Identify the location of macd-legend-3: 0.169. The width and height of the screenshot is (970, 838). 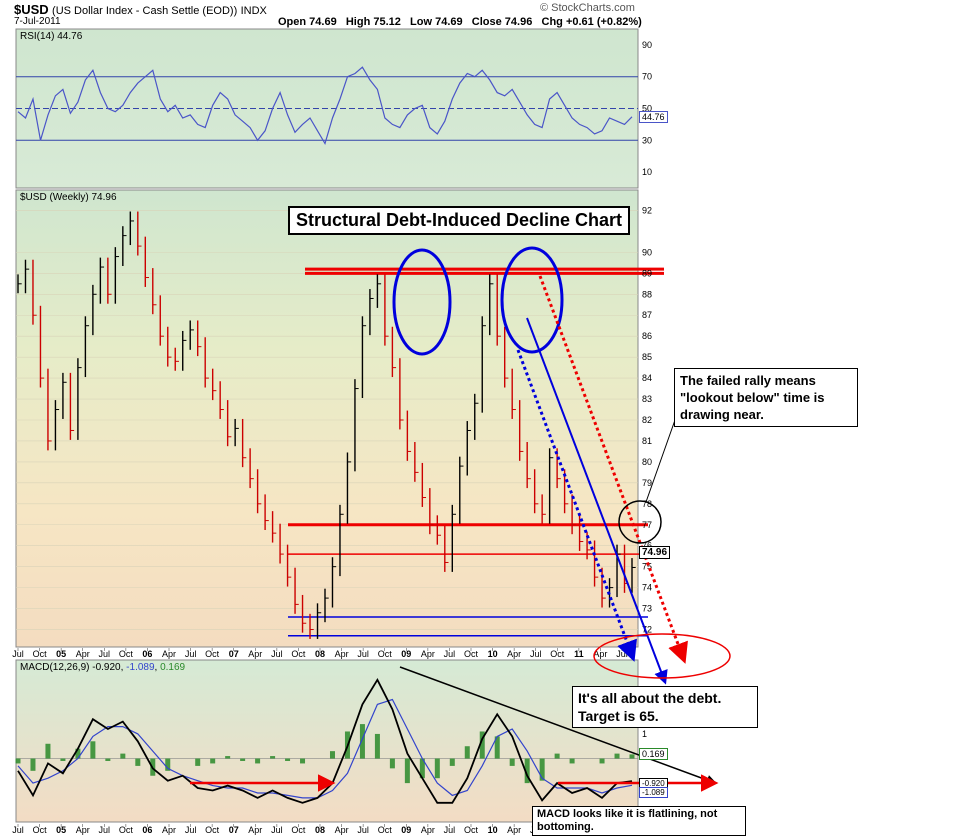
(173, 667).